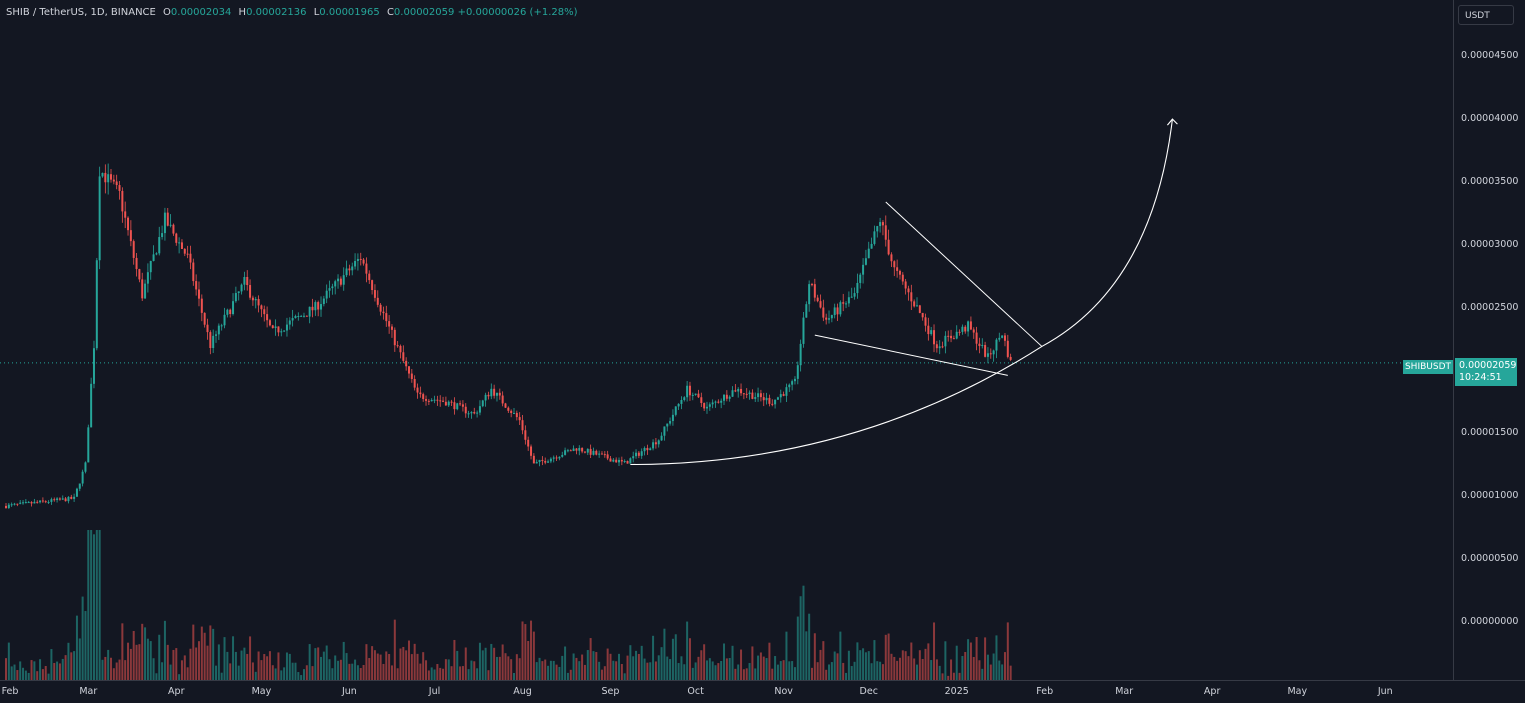 Image resolution: width=1525 pixels, height=703 pixels. Describe the element at coordinates (242, 12) in the screenshot. I see `high-label: H` at that location.